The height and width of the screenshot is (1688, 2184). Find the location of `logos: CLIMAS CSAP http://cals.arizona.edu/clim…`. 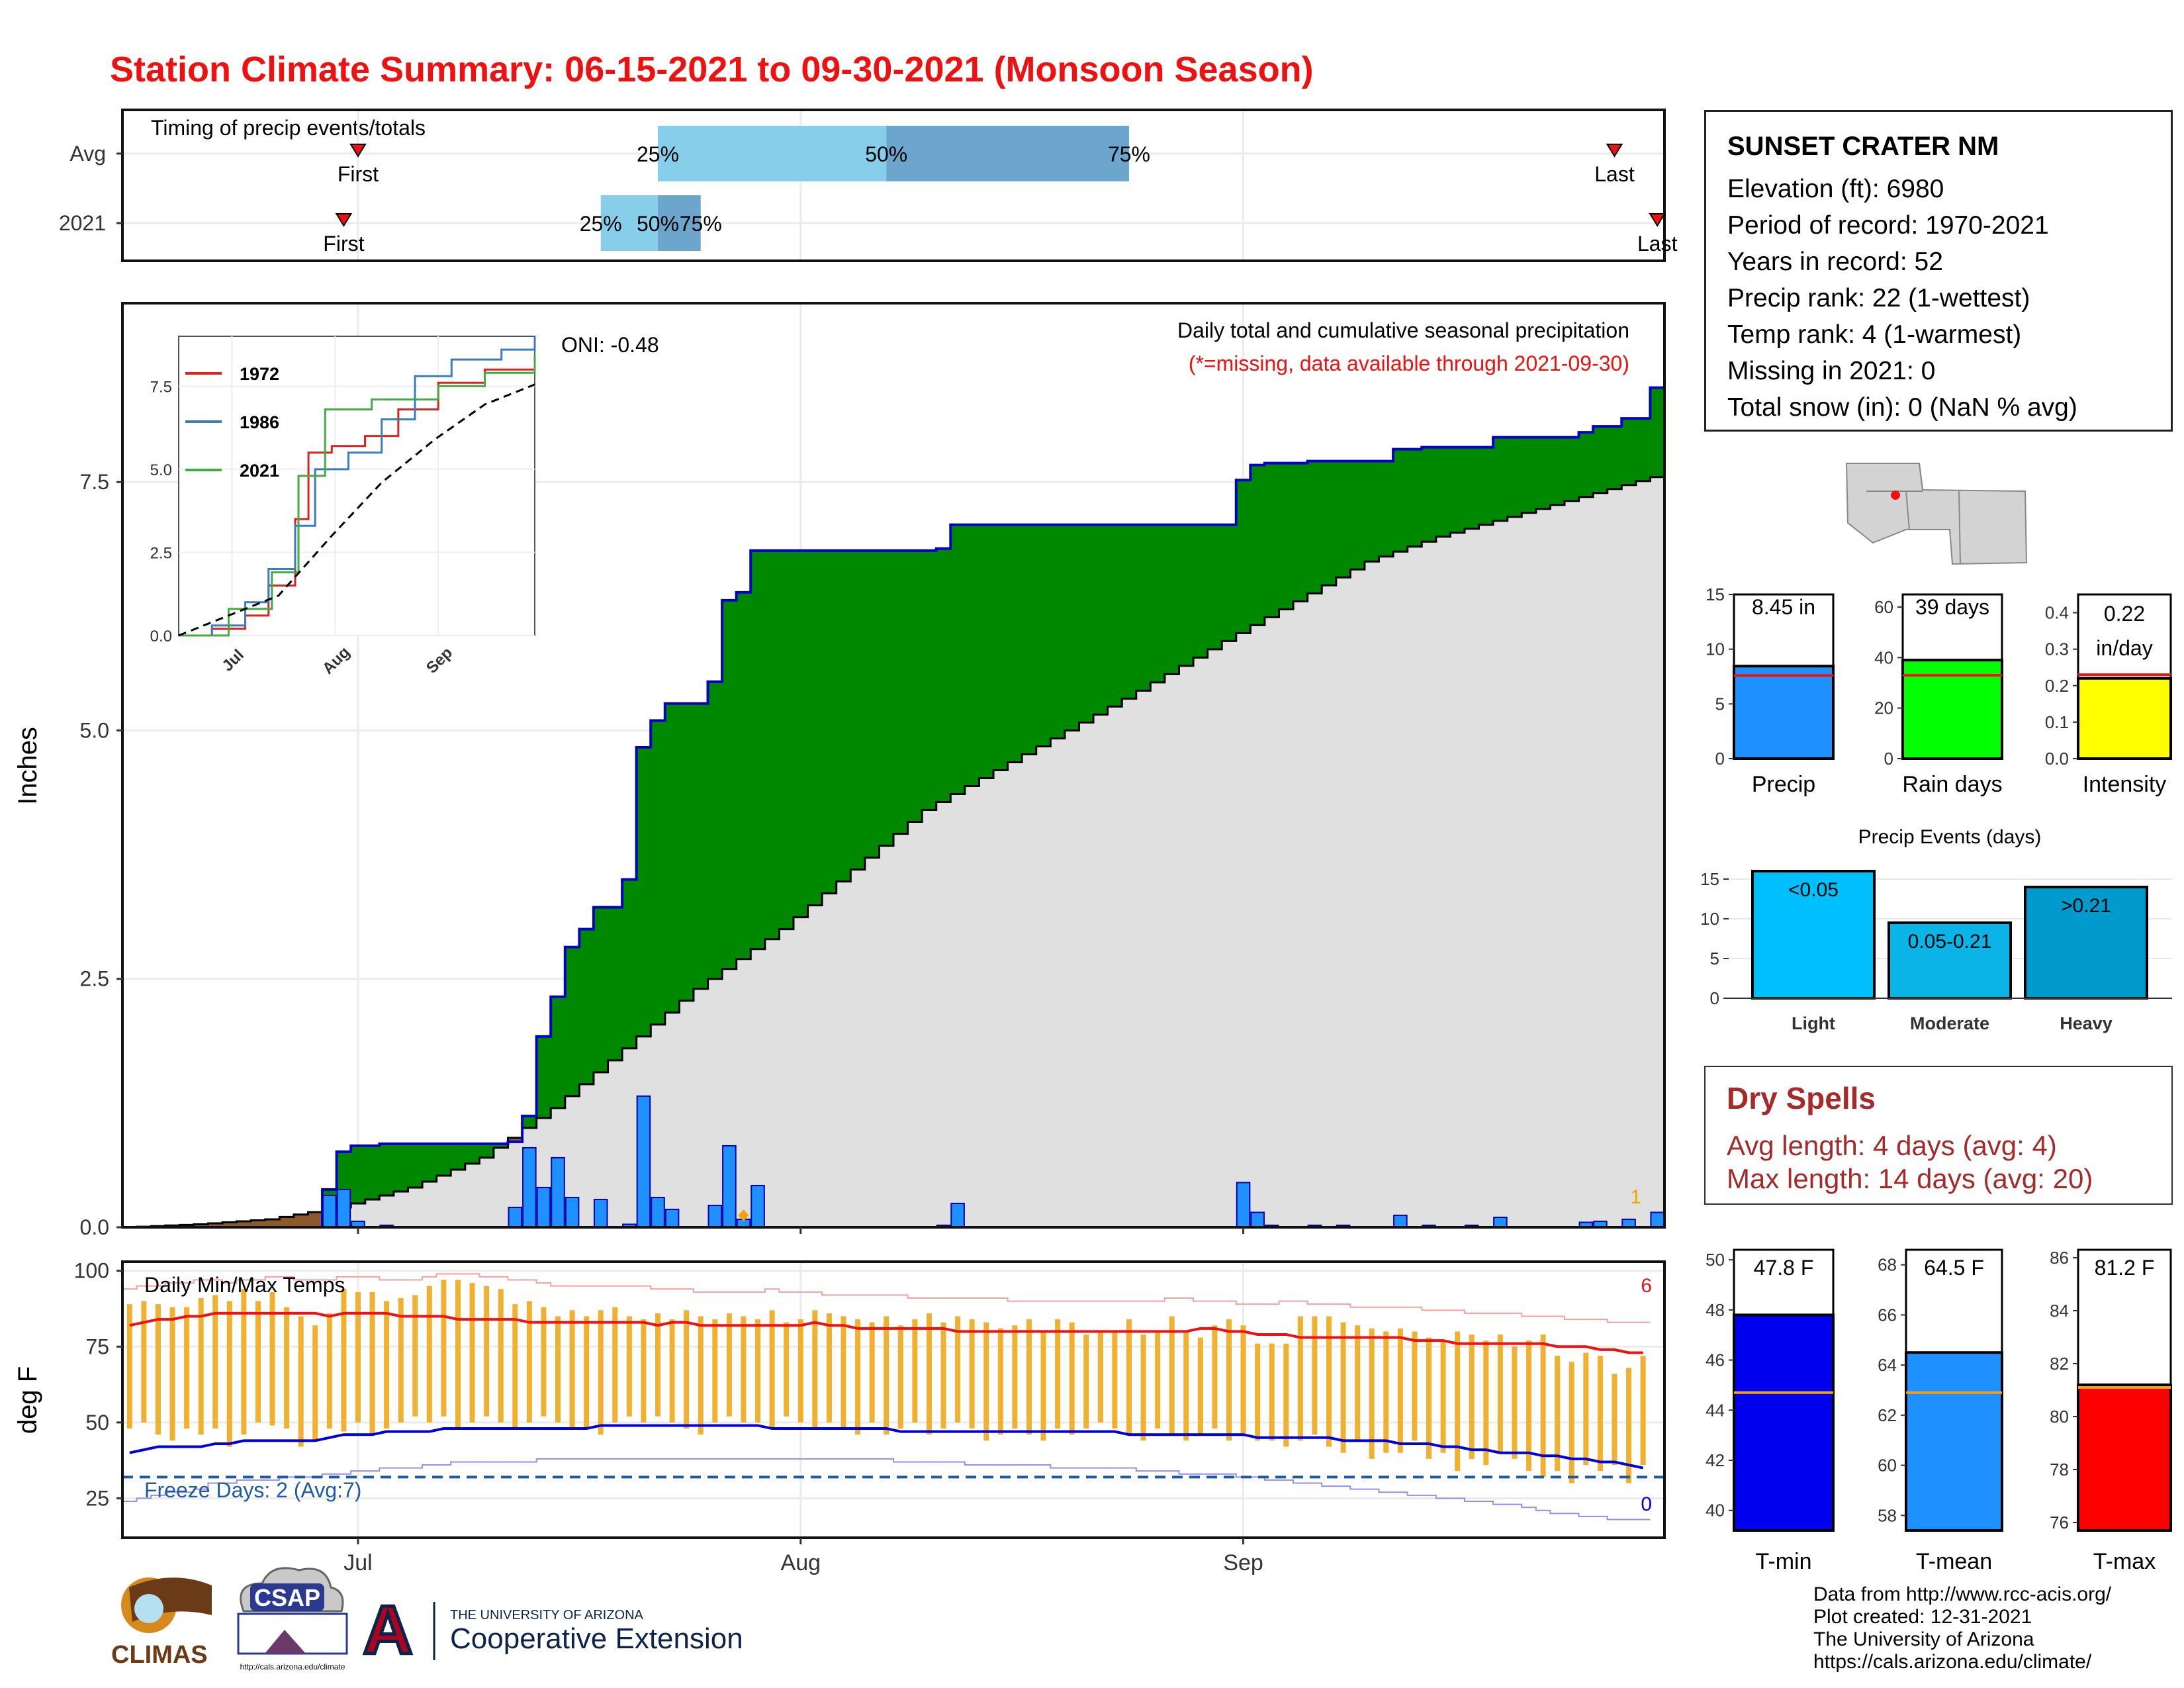

logos: CLIMAS CSAP http://cals.arizona.edu/clim… is located at coordinates (427, 1619).